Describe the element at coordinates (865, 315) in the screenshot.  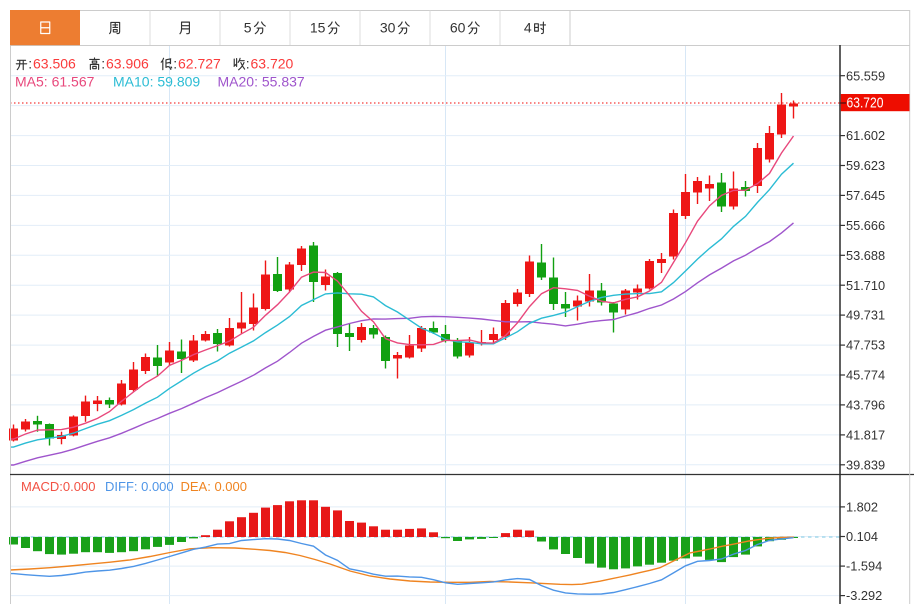
I see `svg-text: 49.731` at that location.